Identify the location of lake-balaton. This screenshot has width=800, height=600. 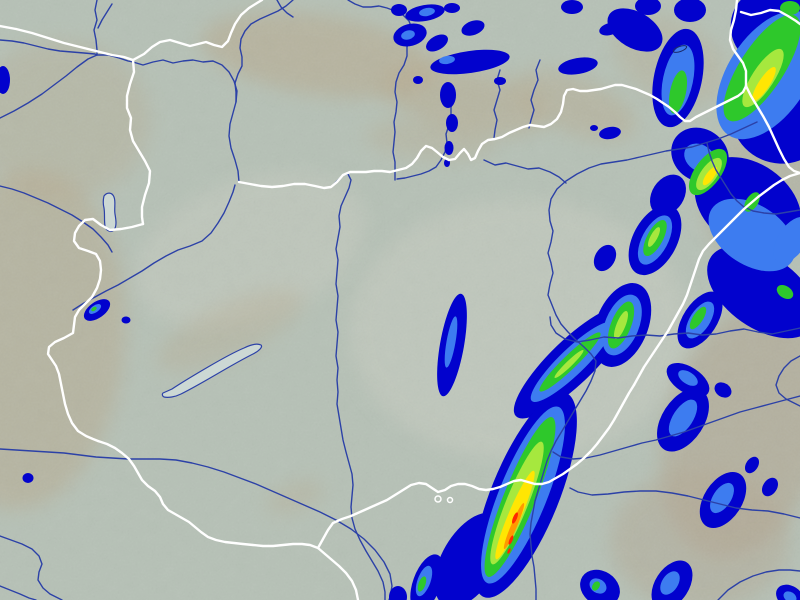
(212, 370).